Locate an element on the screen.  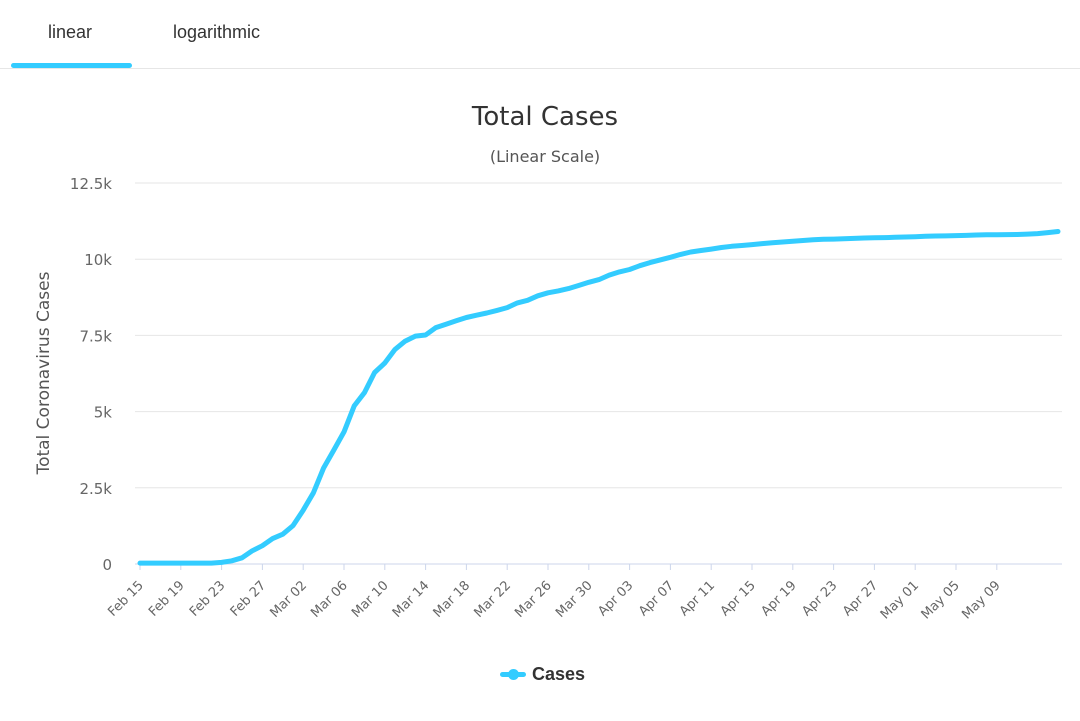
tab-logarithmic: logarithmic is located at coordinates (217, 32).